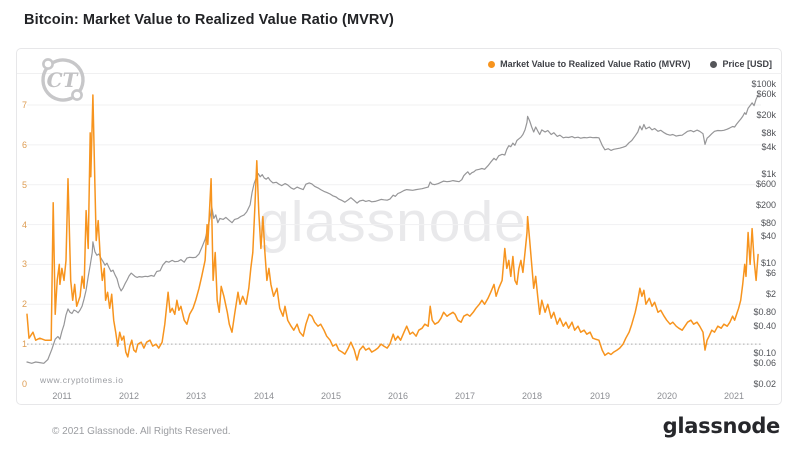 This screenshot has height=450, width=800. Describe the element at coordinates (24, 344) in the screenshot. I see `y-left-tick-label: 1` at that location.